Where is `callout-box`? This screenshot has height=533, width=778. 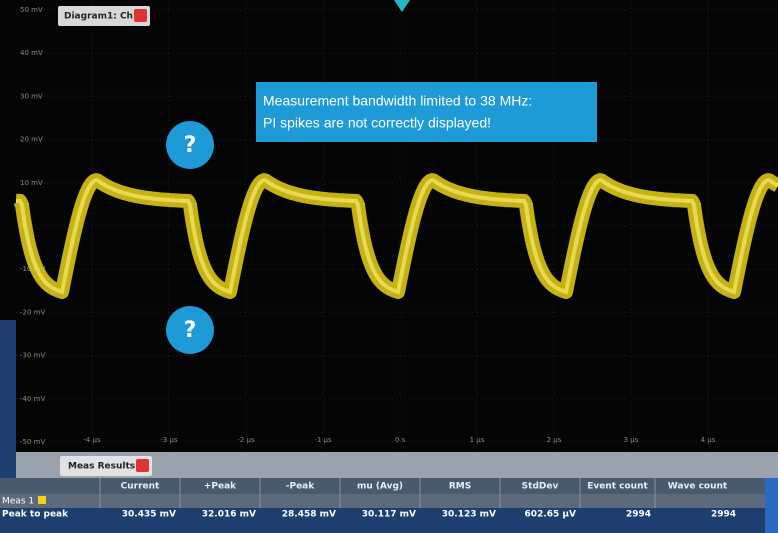 callout-box is located at coordinates (426, 112).